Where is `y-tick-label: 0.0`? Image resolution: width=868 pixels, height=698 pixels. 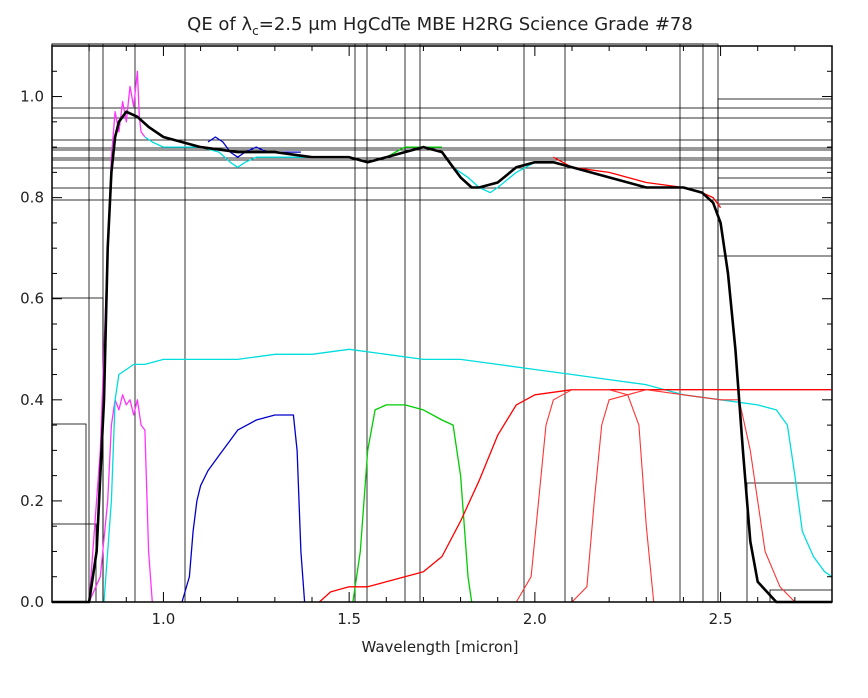 y-tick-label: 0.0 is located at coordinates (32, 602).